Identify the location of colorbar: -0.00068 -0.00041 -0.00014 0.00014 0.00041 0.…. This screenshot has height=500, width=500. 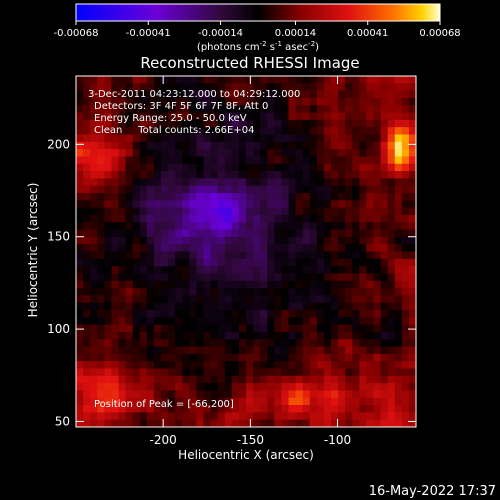
(257, 28).